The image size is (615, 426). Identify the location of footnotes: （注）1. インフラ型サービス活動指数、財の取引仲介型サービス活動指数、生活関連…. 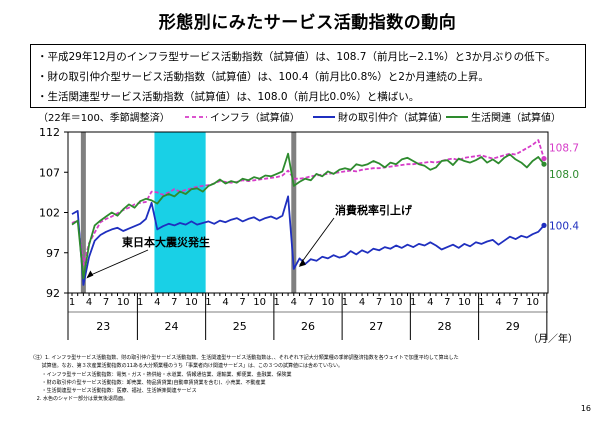
(310, 379).